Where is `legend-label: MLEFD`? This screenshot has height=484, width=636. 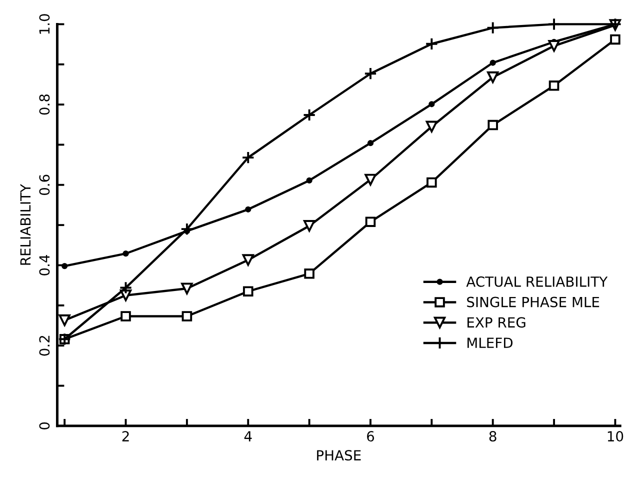
legend-label: MLEFD is located at coordinates (490, 343).